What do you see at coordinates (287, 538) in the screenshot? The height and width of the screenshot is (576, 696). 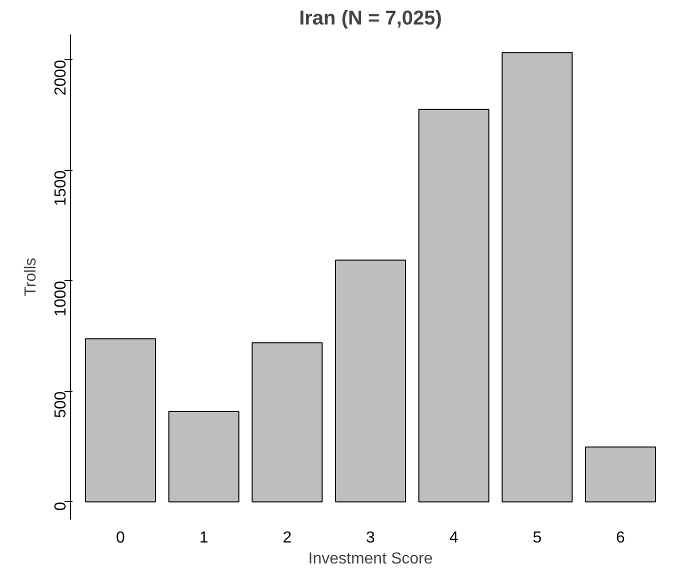 I see `x-tick-label: 2` at bounding box center [287, 538].